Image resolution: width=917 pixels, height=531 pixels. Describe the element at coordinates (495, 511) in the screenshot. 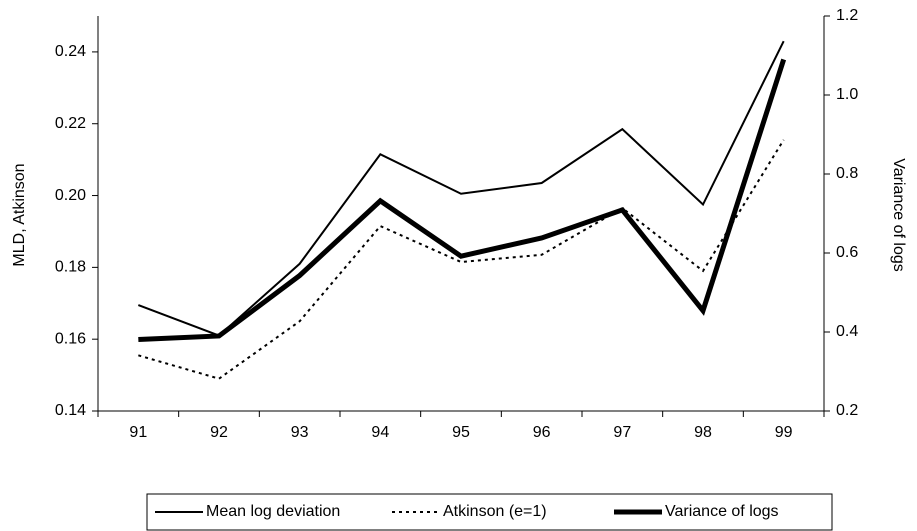

I see `legend-label: Atkinson (e=1)` at that location.